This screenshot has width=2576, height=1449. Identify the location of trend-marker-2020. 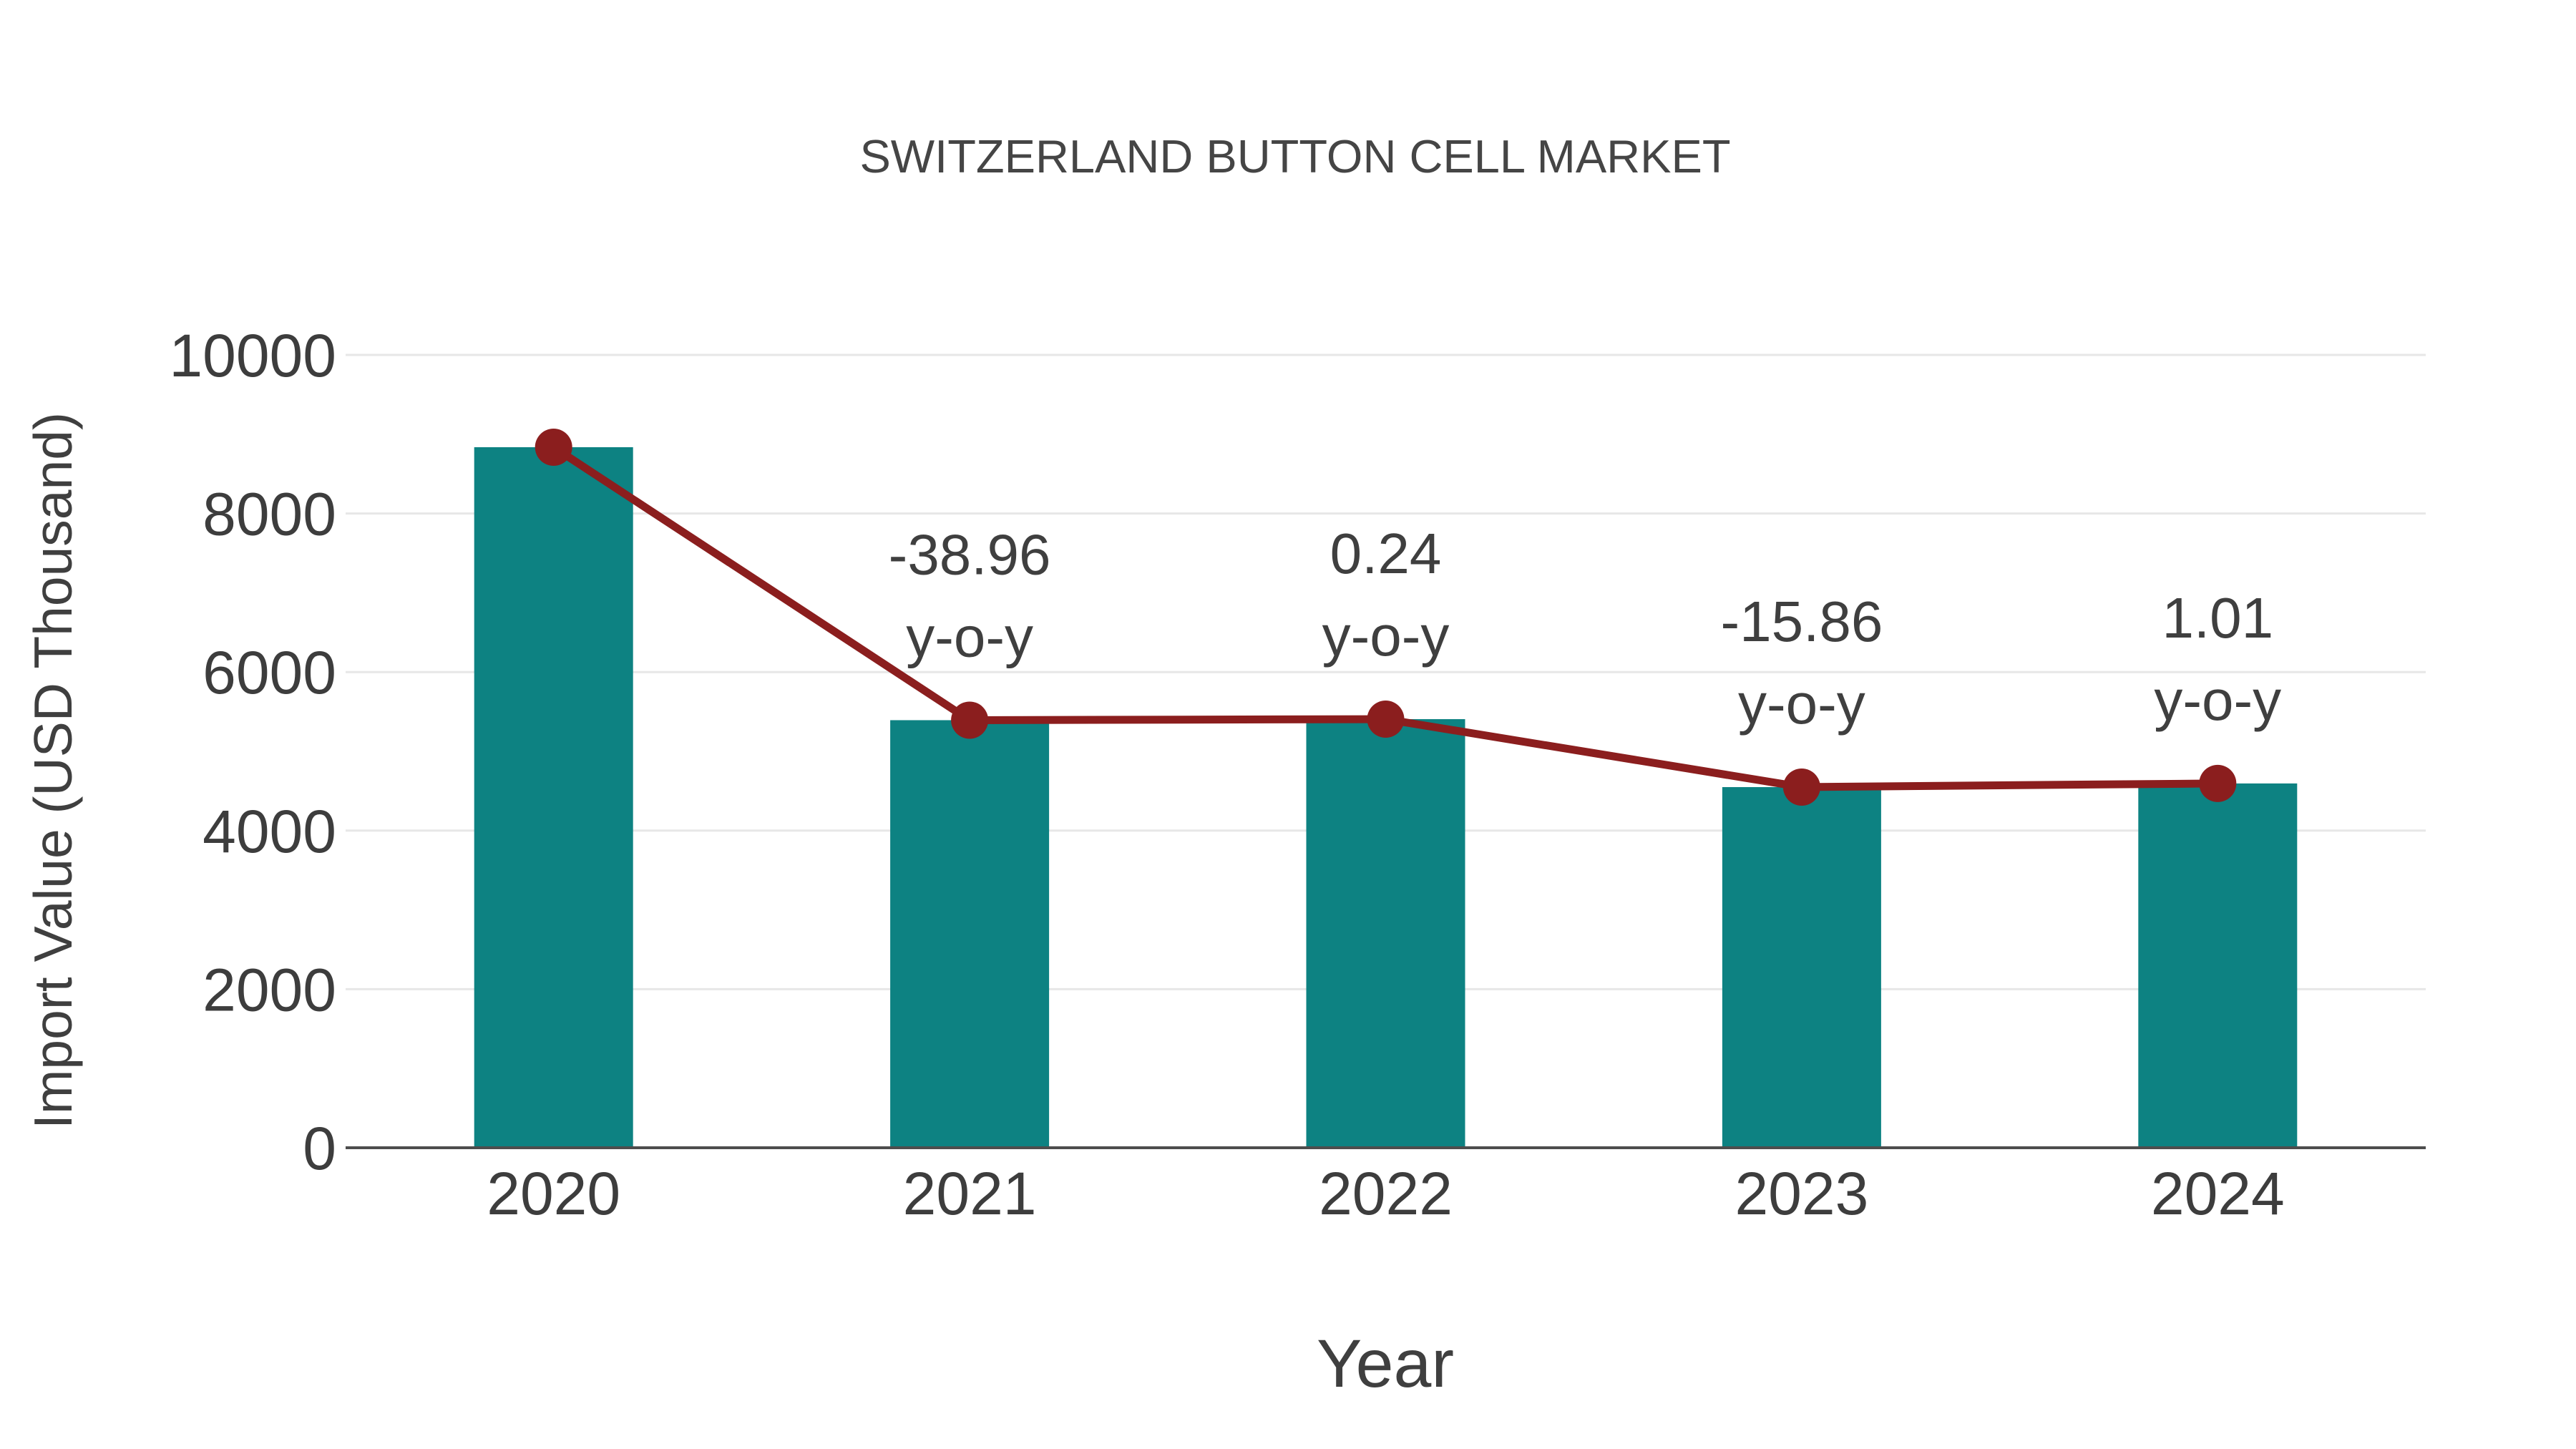
(553, 447).